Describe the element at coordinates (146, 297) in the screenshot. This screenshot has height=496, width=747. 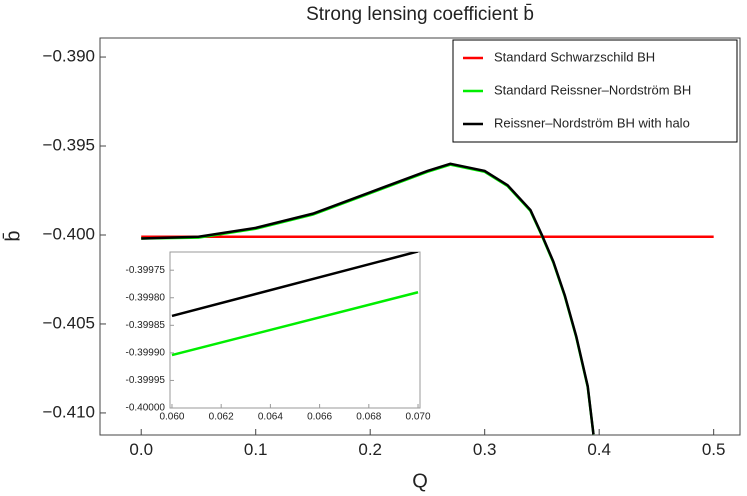
I see `y-tick-label: -0.39980` at that location.